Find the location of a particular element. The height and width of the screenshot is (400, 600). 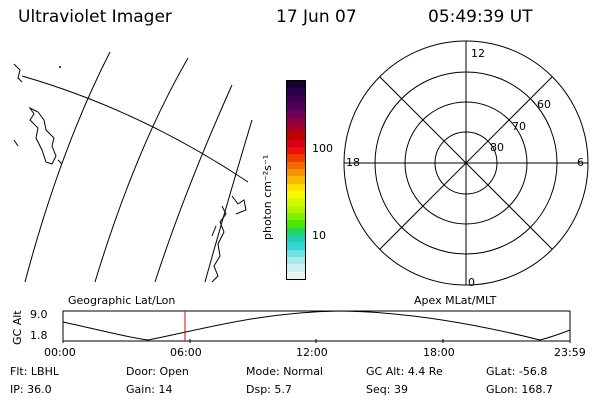

lat-60-label: 60 is located at coordinates (544, 104).